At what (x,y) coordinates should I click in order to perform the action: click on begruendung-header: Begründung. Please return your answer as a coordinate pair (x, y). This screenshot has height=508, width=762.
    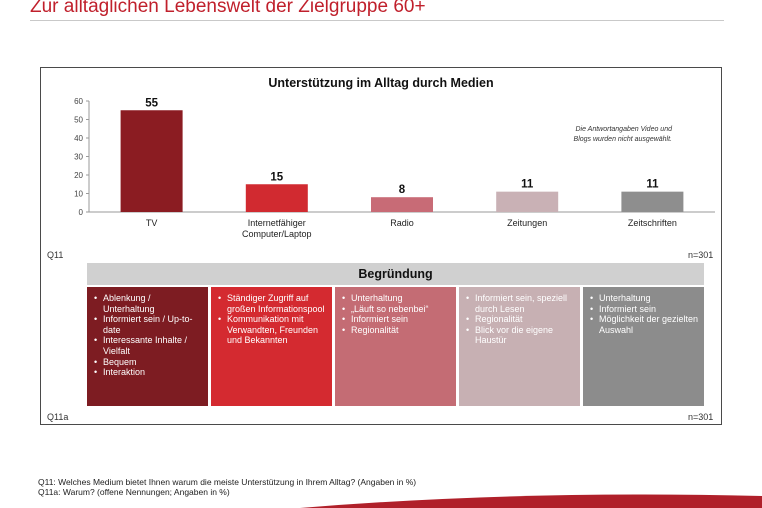
    Looking at the image, I should click on (395, 274).